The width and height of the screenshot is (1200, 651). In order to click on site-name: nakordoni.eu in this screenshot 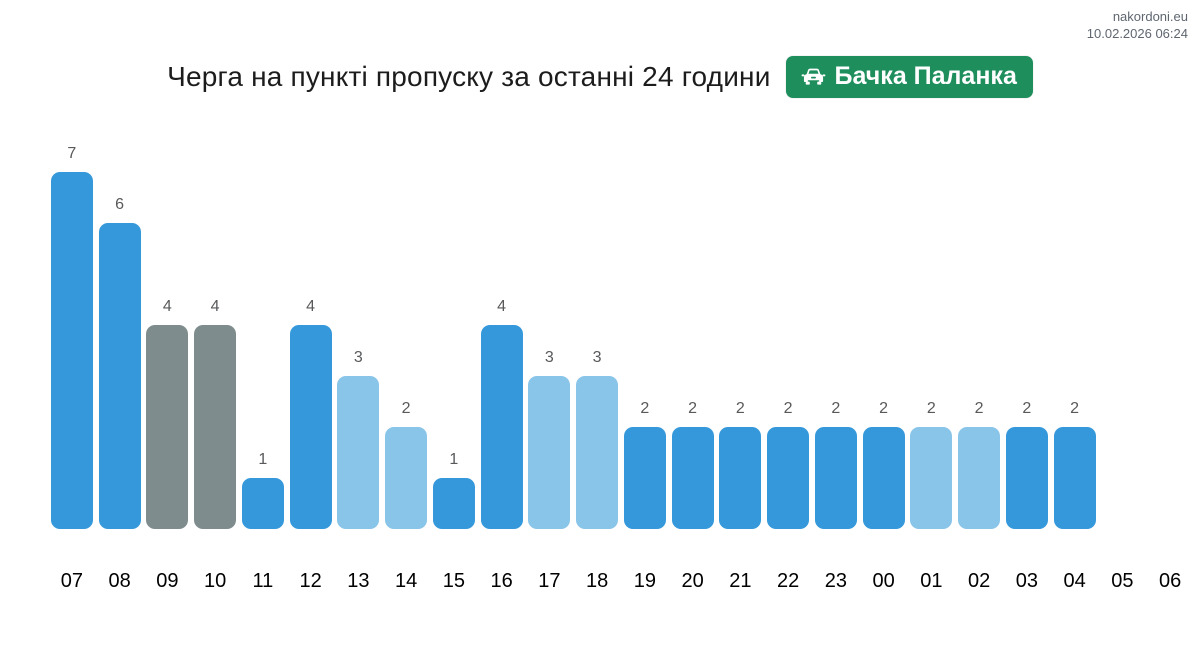, I will do `click(1150, 16)`.